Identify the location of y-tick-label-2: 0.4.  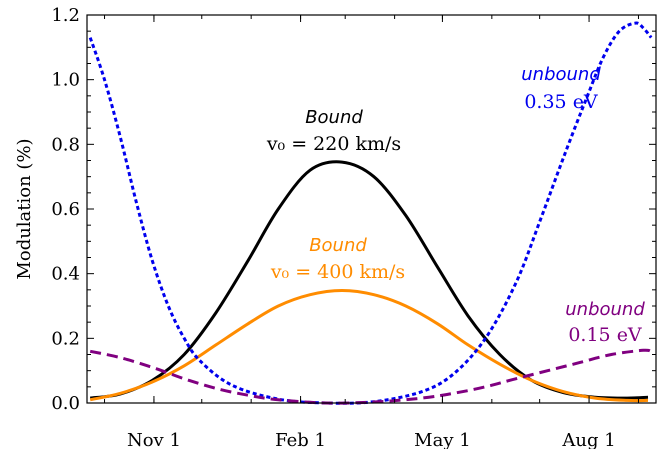
(65, 274).